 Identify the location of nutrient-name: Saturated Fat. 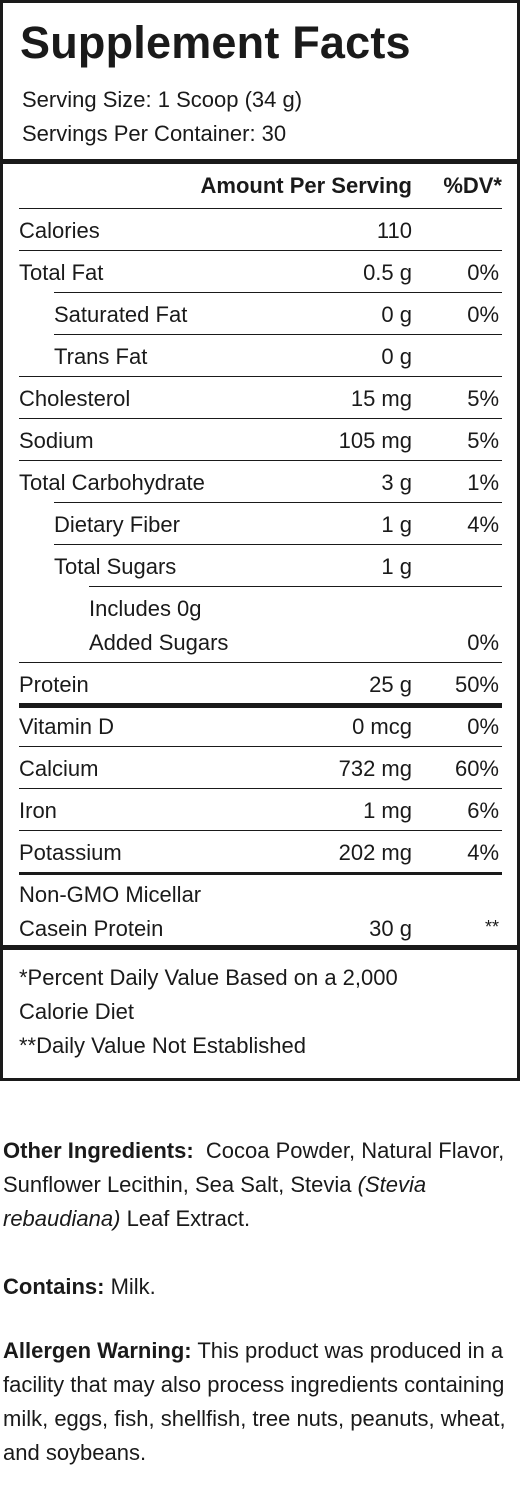
(121, 314).